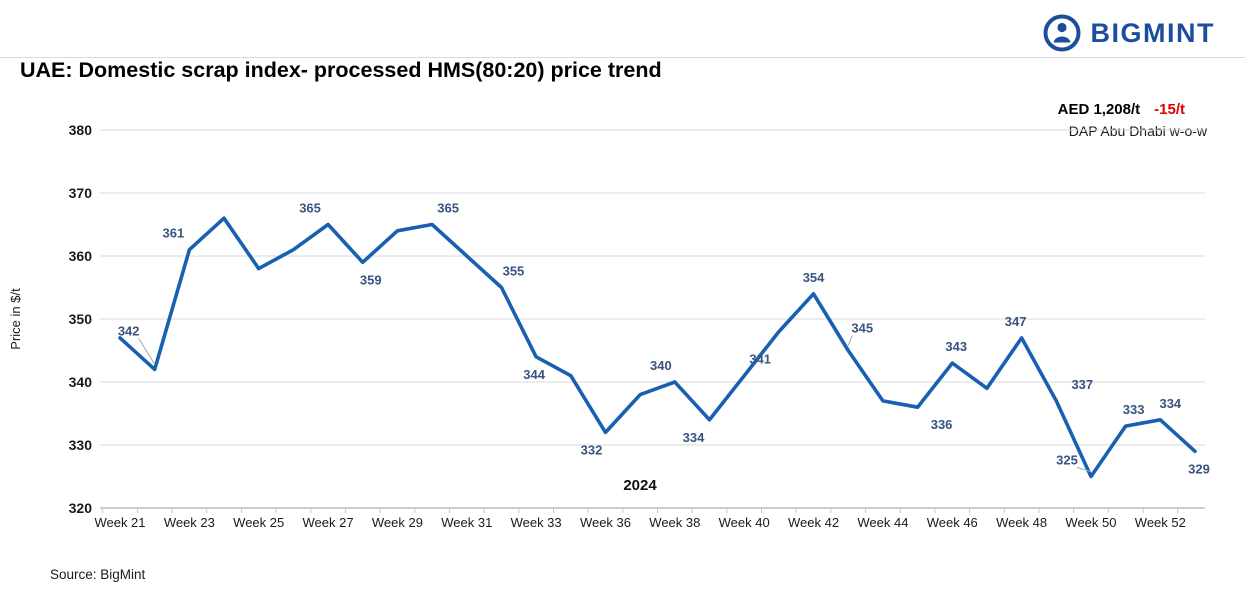 The height and width of the screenshot is (608, 1245). What do you see at coordinates (189, 522) in the screenshot?
I see `x-axis-tick-label: Week 23` at bounding box center [189, 522].